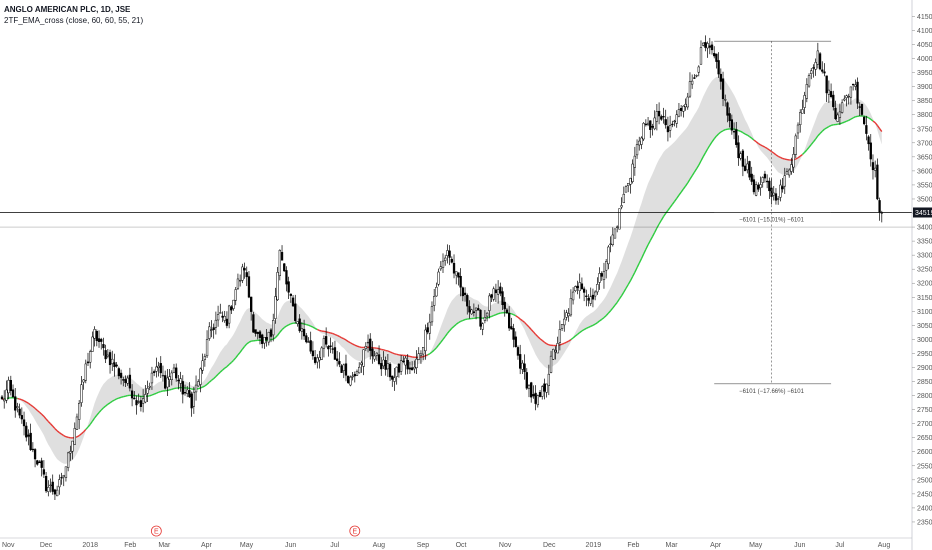 This screenshot has height=550, width=932. What do you see at coordinates (924, 73) in the screenshot?
I see `price-tick-label: 39500` at bounding box center [924, 73].